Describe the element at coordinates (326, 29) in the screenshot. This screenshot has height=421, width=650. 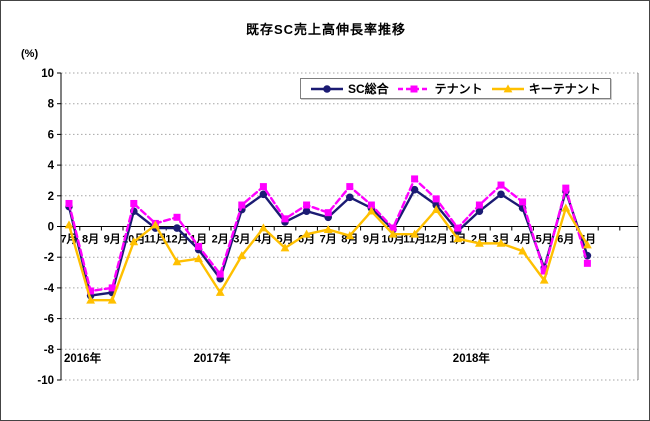
I see `chart-title: 既存SC売上高伸長率推移` at that location.